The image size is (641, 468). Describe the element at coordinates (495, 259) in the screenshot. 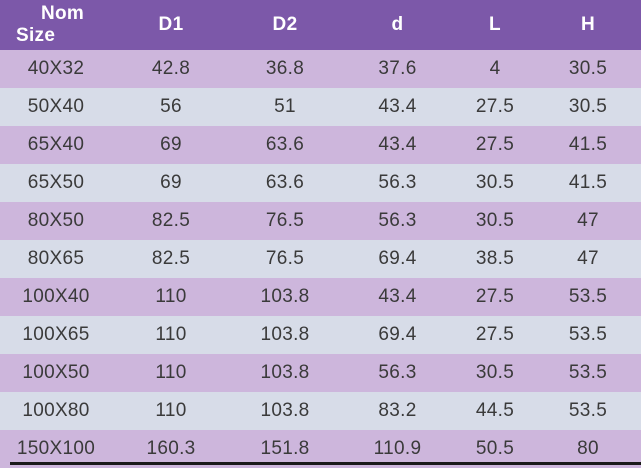

I see `cell-l: 38.5` at that location.